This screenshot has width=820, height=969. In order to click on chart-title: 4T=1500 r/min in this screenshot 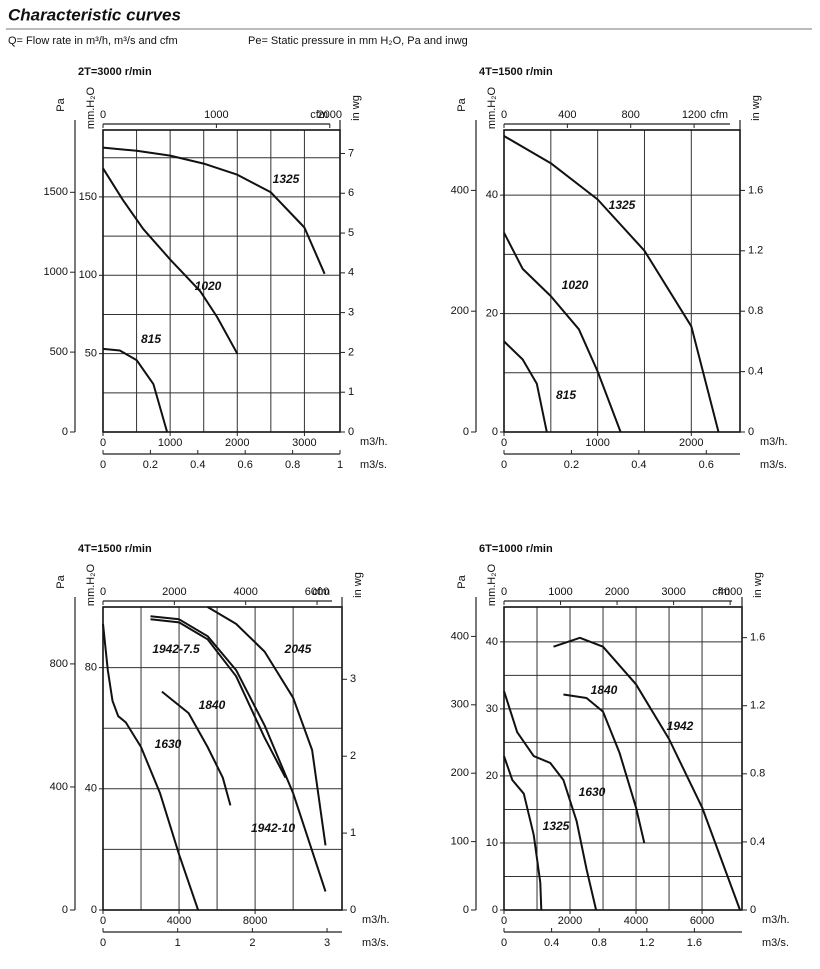, I will do `click(516, 72)`.